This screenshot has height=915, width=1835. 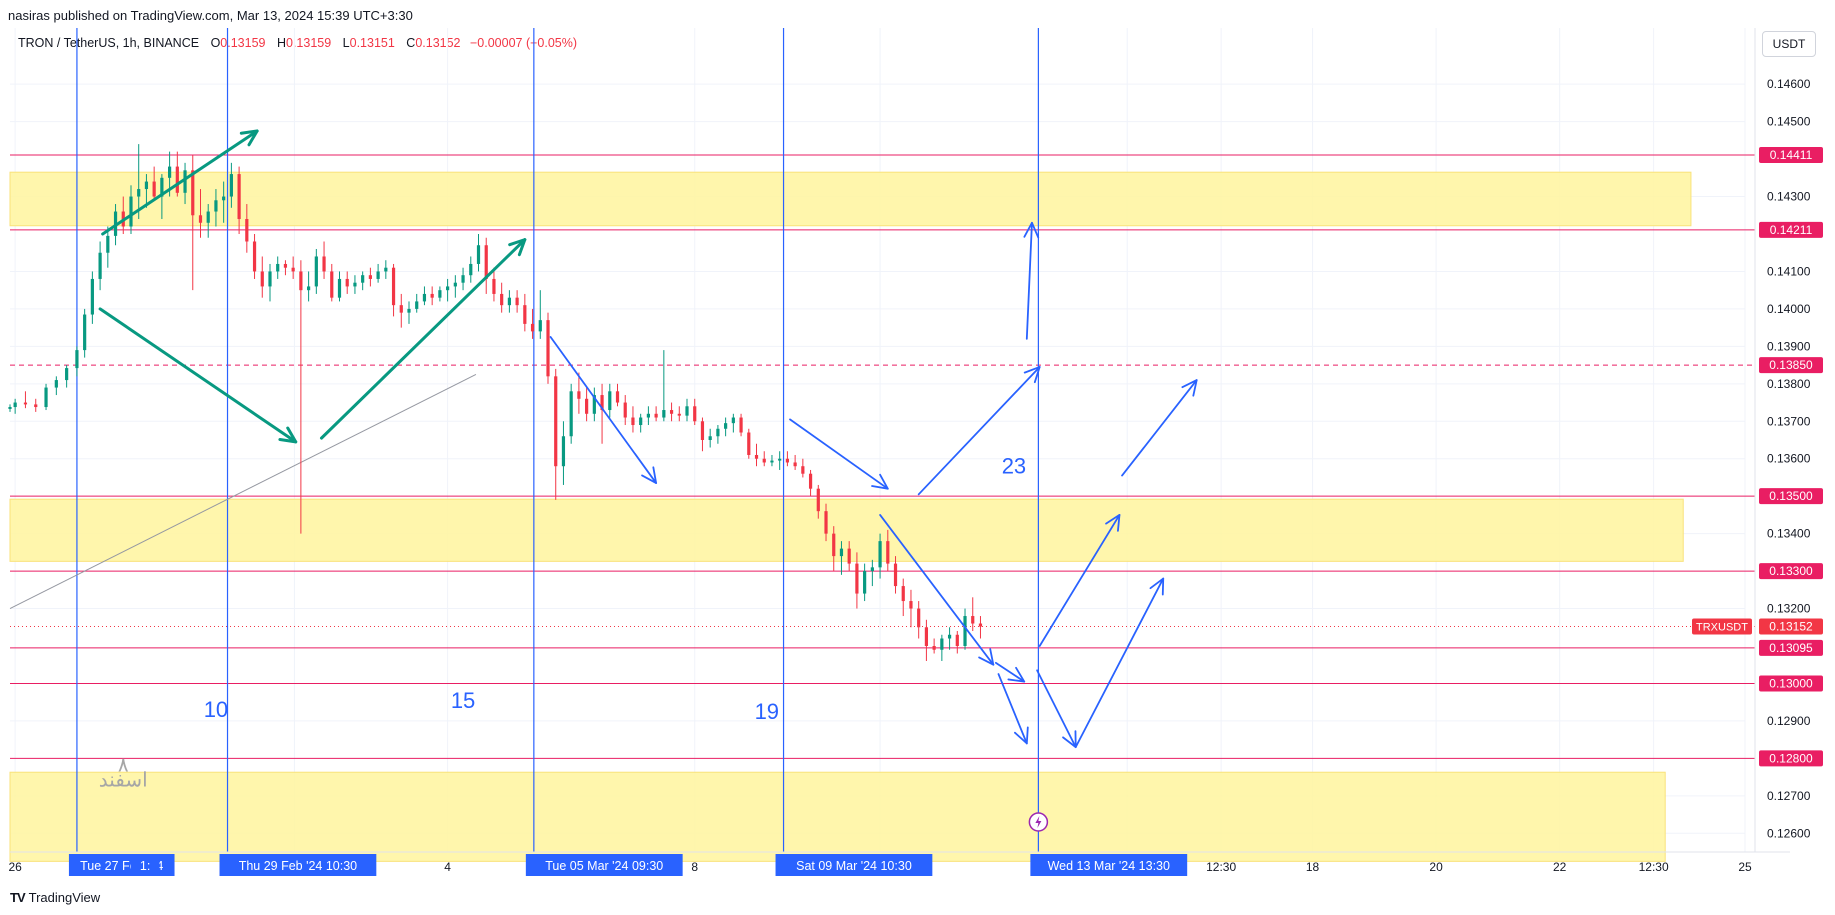 I want to click on date-badge-label: Wed 13 Mar '24 13:30, so click(x=1109, y=866).